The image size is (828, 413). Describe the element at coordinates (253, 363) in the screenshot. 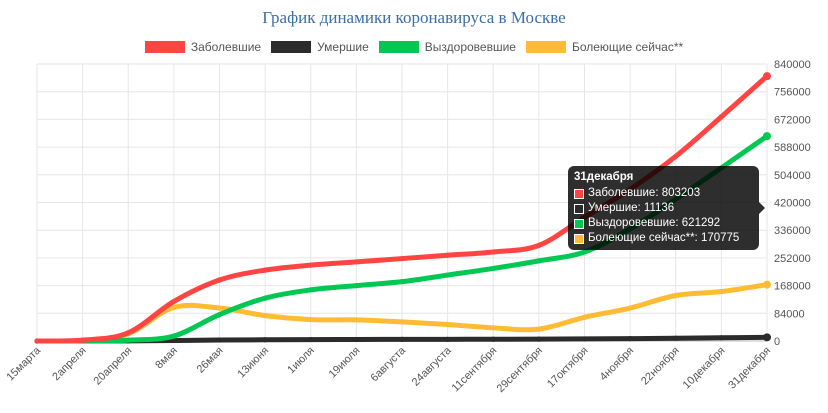

I see `x-tick-label: 13июня` at that location.